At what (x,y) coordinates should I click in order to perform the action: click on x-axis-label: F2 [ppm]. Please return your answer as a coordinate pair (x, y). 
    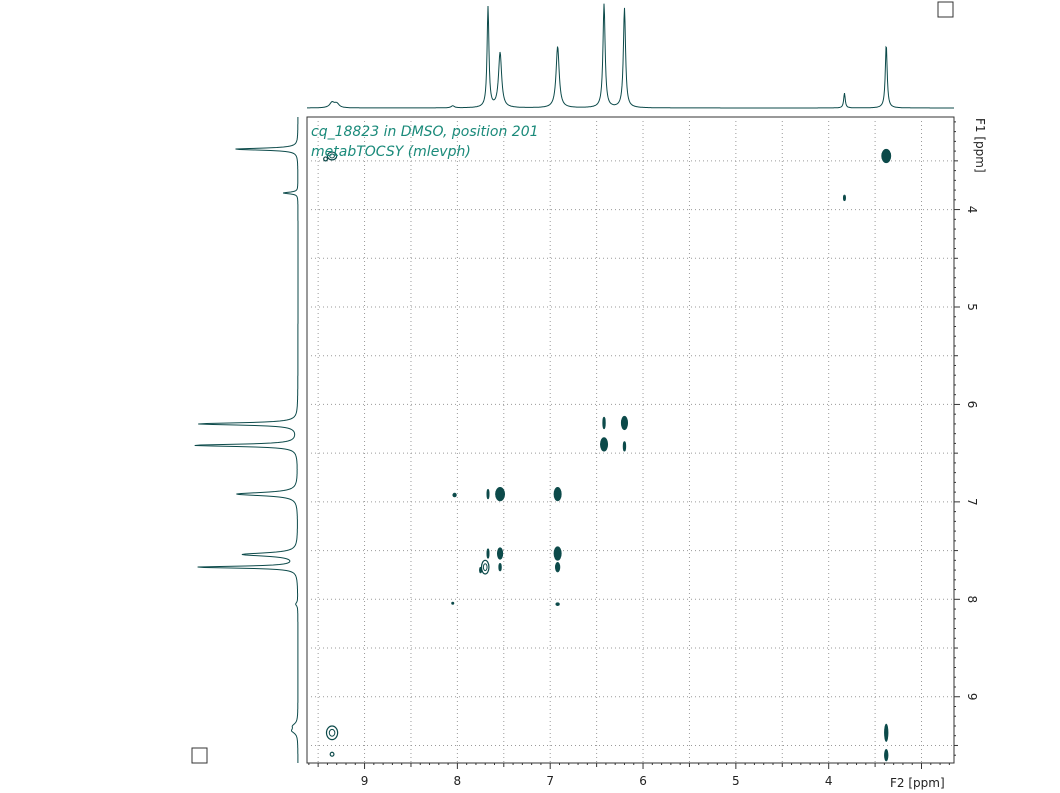
    Looking at the image, I should click on (917, 783).